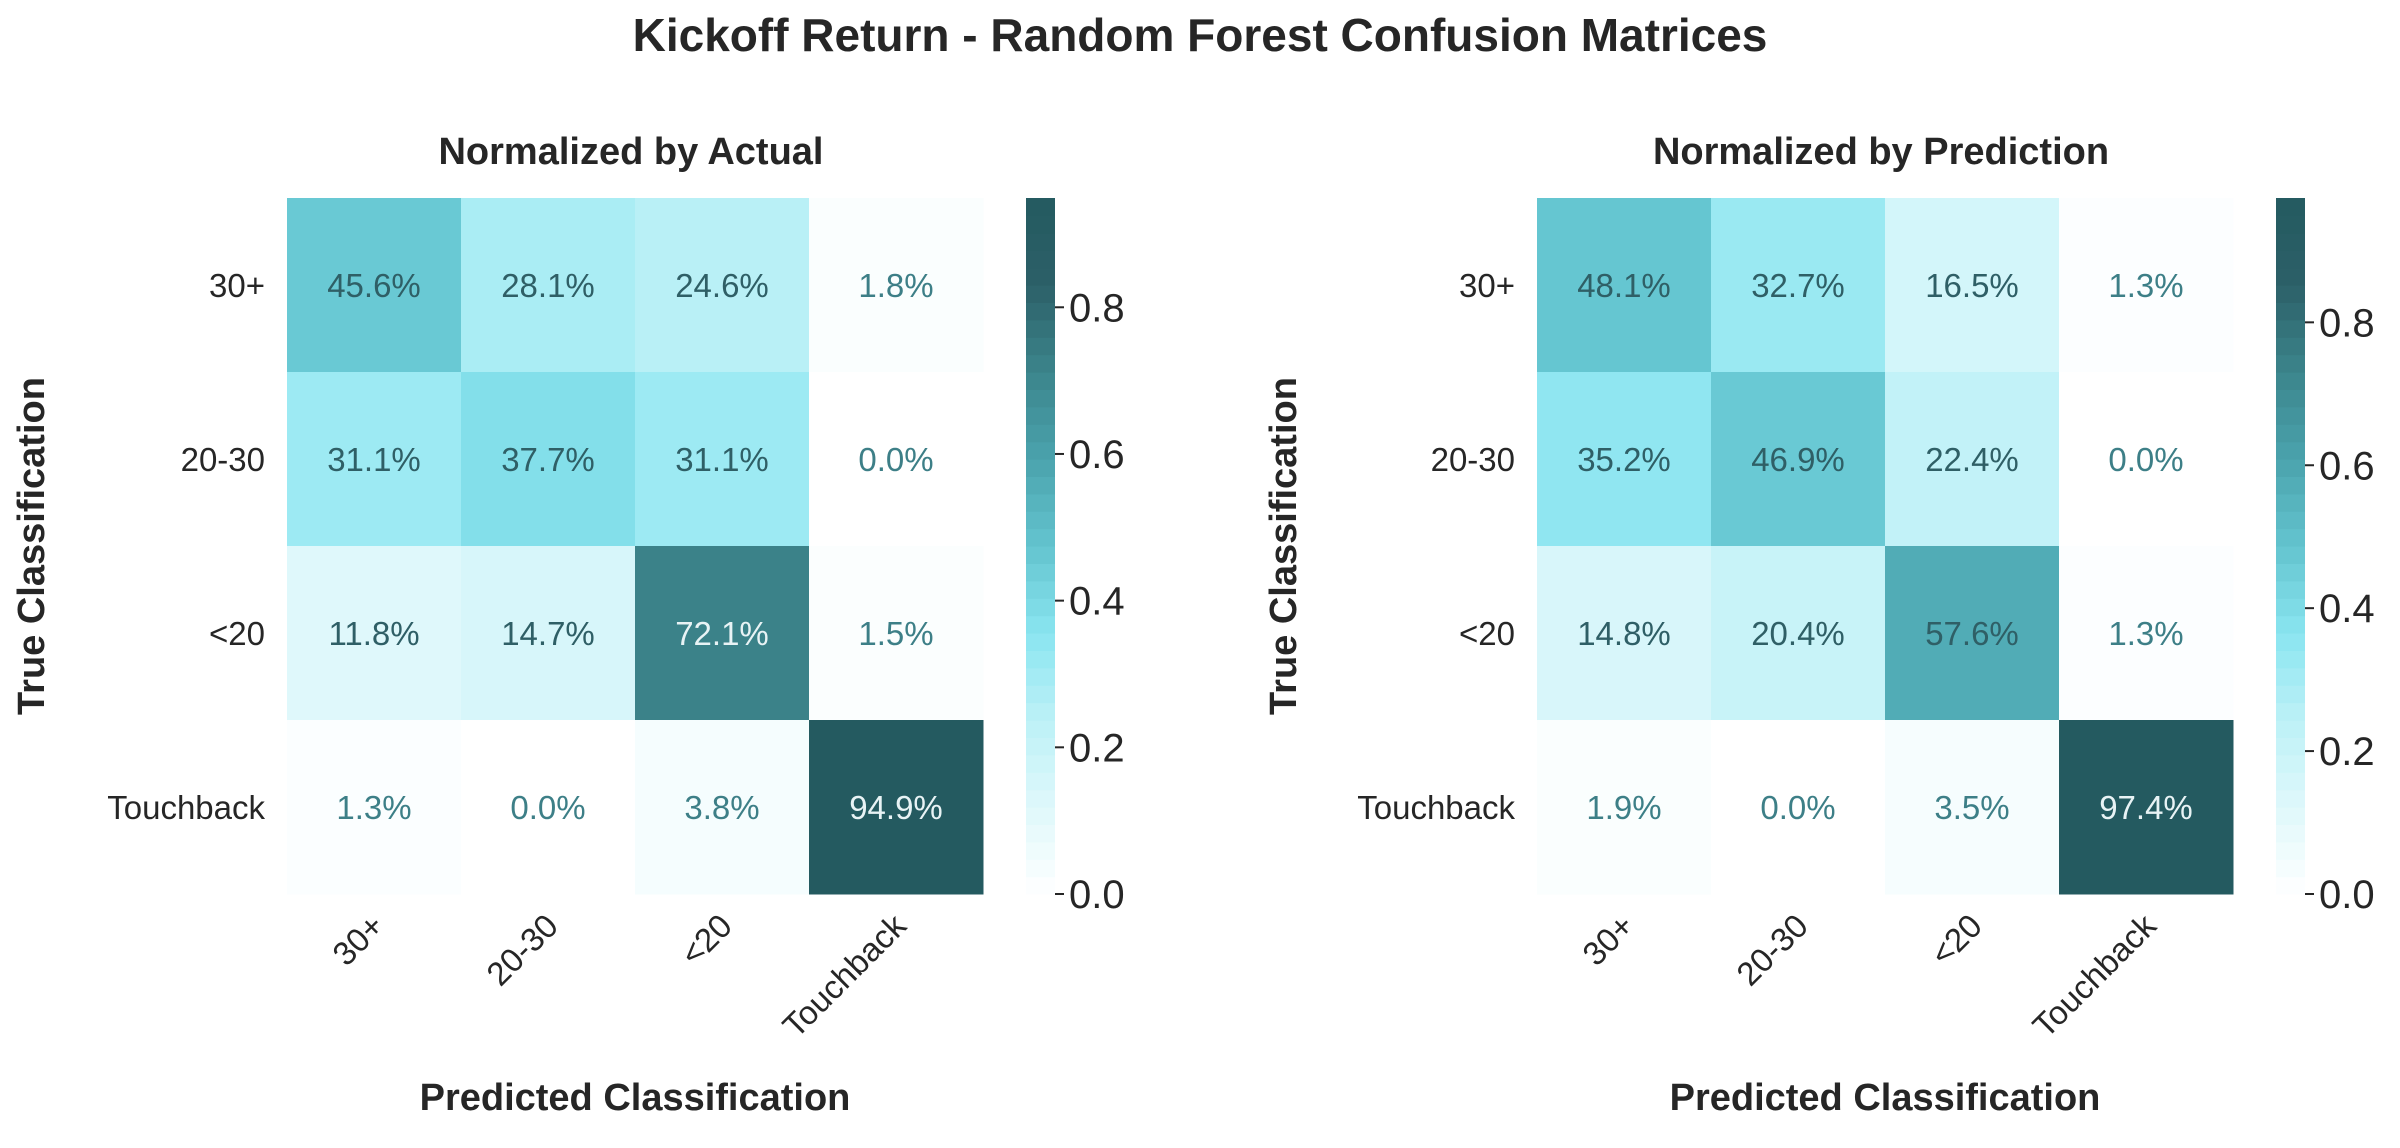  I want to click on panel2-cell-r1-c1, so click(1798, 459).